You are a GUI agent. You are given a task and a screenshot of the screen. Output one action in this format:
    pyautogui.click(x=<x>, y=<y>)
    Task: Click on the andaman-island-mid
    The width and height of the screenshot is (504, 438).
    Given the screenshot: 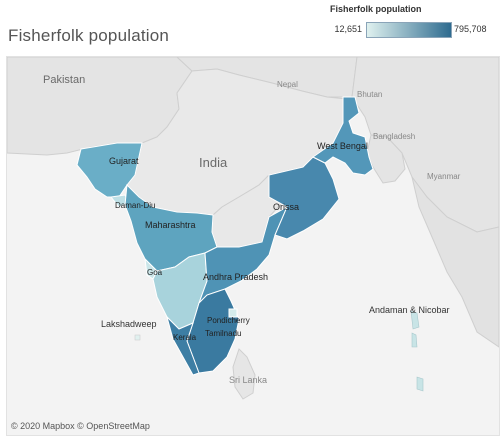 What is the action you would take?
    pyautogui.click(x=414, y=340)
    